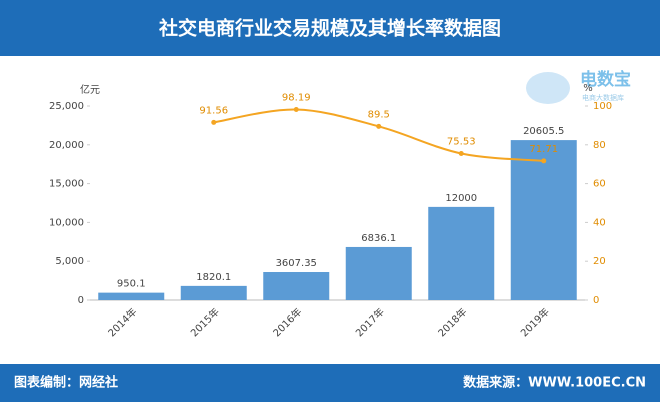 This screenshot has width=660, height=402. What do you see at coordinates (602, 106) in the screenshot?
I see `y2-tick-label: 100` at bounding box center [602, 106].